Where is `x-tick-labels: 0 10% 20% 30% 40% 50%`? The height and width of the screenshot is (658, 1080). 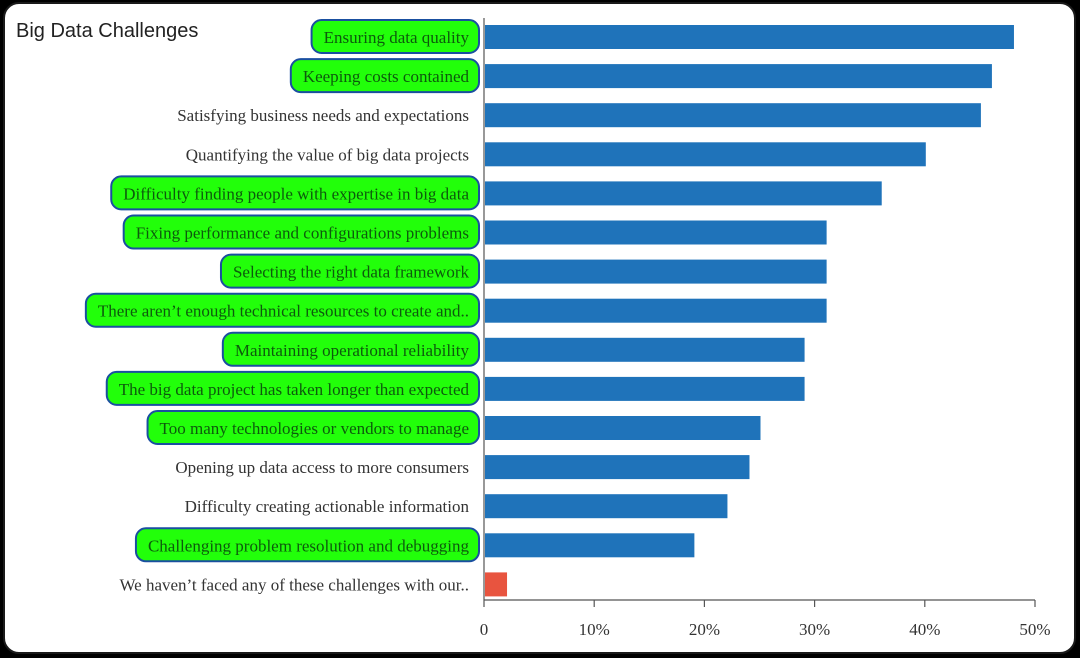
x-tick-labels: 0 10% 20% 30% 40% 50% is located at coordinates (765, 629).